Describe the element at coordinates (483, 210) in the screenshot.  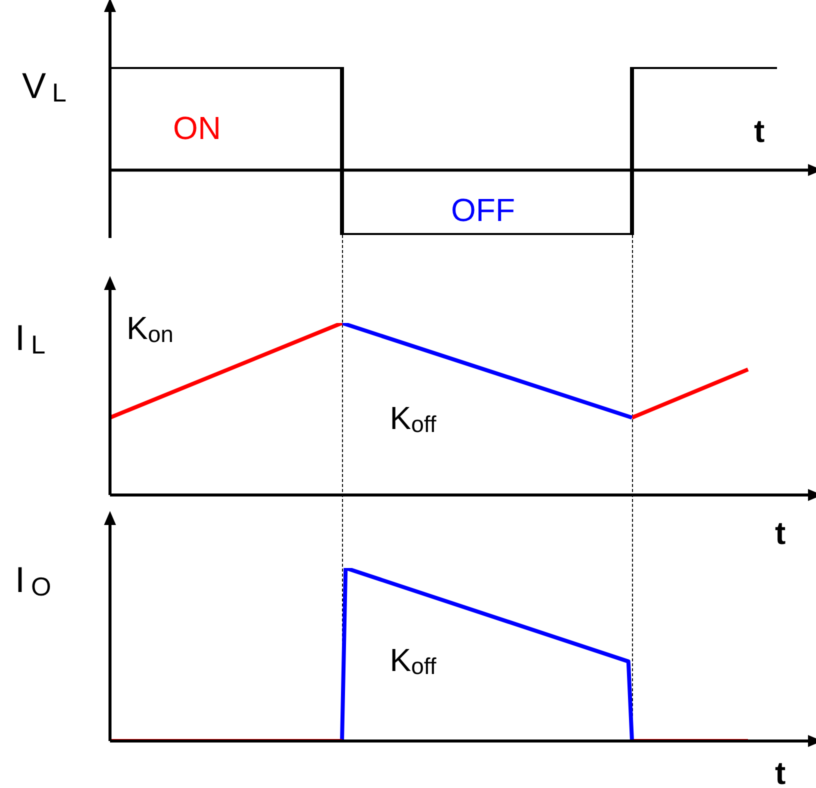
I see `annotation: OFF` at that location.